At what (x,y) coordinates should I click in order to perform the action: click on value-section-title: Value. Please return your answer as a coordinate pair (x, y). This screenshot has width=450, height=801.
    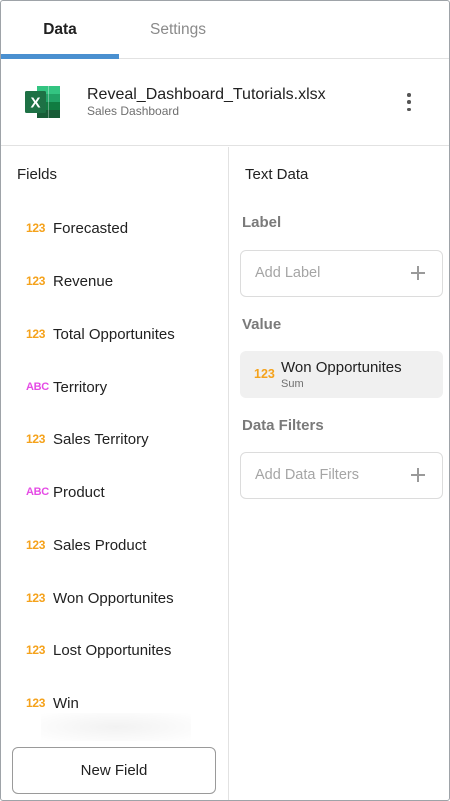
    Looking at the image, I should click on (262, 324).